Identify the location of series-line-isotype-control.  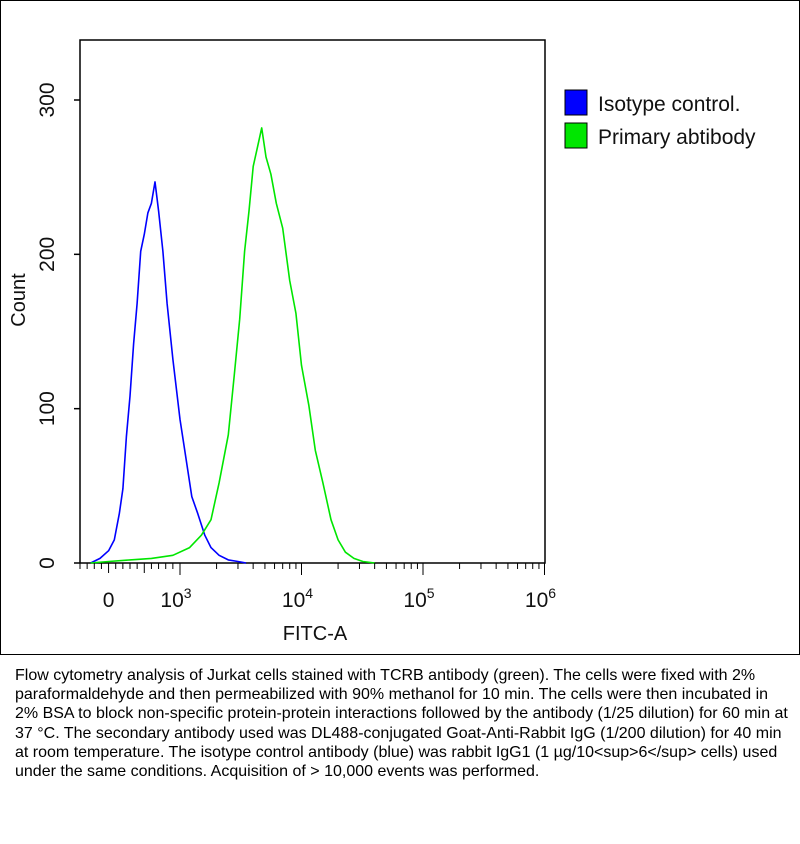
(168, 372).